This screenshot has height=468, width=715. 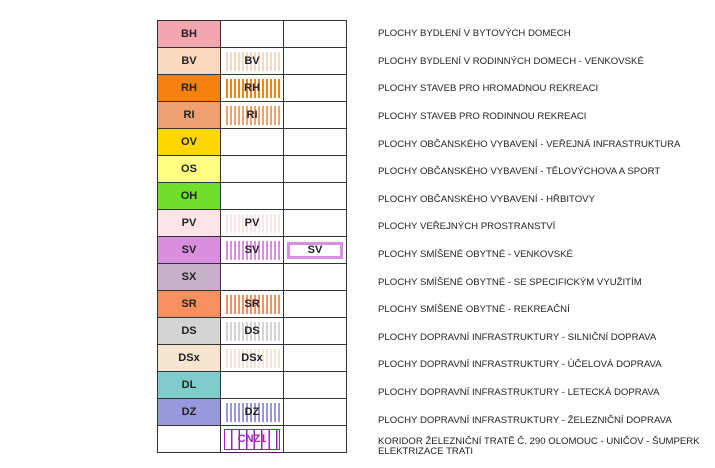 I want to click on legend-row: SR SR, so click(x=252, y=304).